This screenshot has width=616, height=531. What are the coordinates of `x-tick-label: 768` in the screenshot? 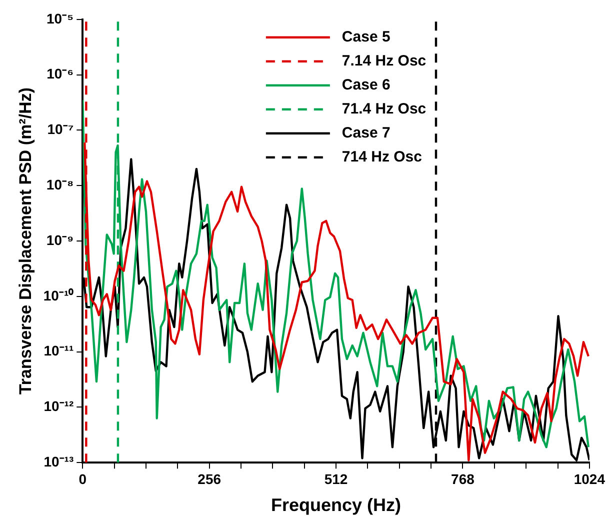 It's located at (463, 478).